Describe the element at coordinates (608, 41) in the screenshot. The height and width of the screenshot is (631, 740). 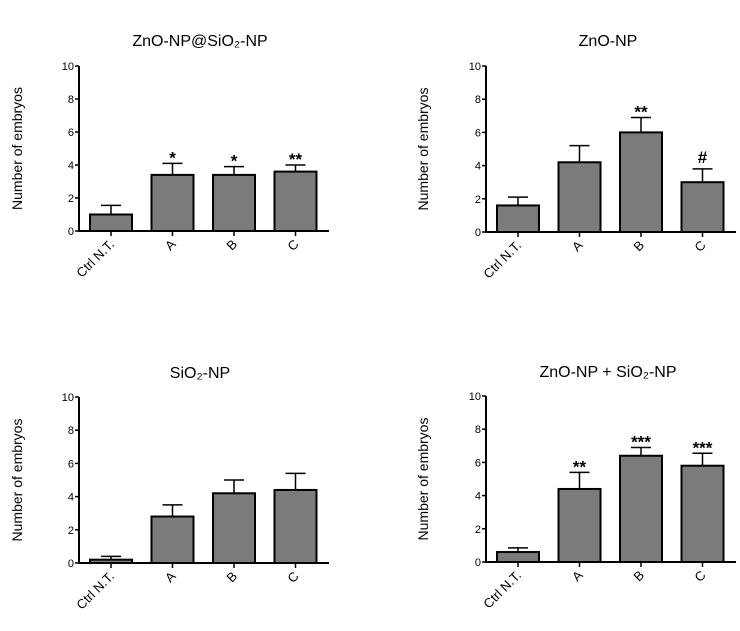
I see `chart-title: ZnO-NP` at that location.